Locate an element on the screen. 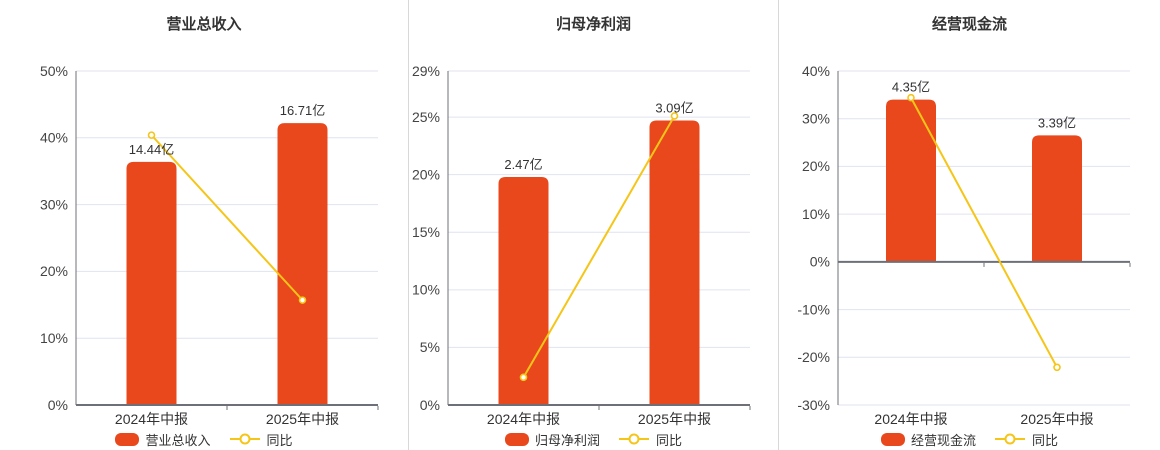  legend-item-bar-series: 经营现金流 is located at coordinates (928, 439).